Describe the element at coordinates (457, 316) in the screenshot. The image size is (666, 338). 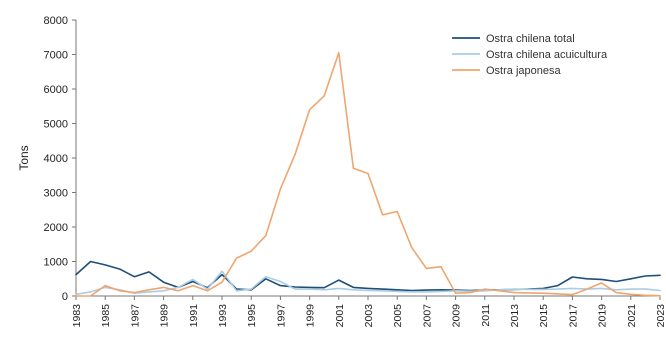
I see `x-tick-label: 2009` at that location.